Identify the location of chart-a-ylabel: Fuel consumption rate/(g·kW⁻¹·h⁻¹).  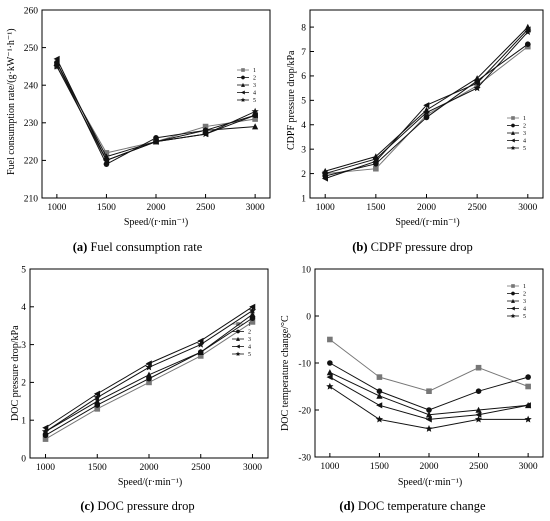
(11, 101).